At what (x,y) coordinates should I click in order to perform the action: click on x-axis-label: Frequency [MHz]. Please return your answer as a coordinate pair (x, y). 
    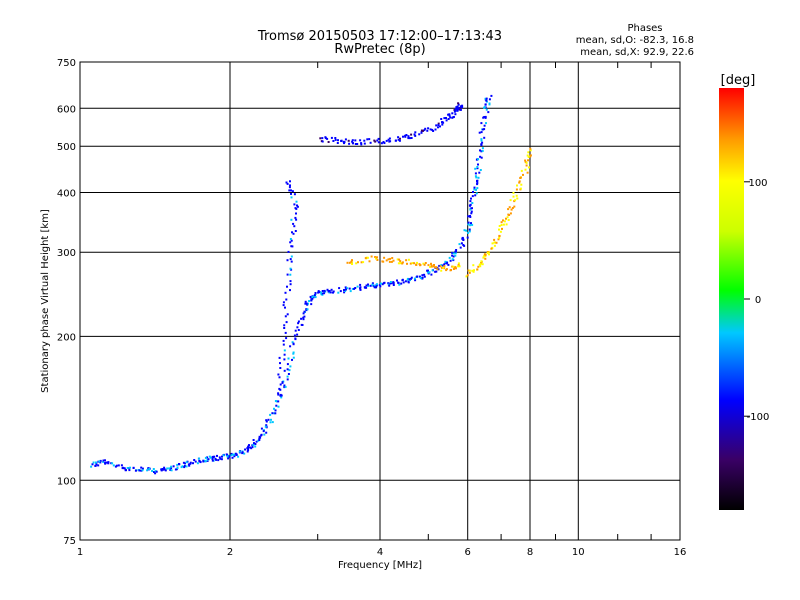
    Looking at the image, I should click on (380, 565).